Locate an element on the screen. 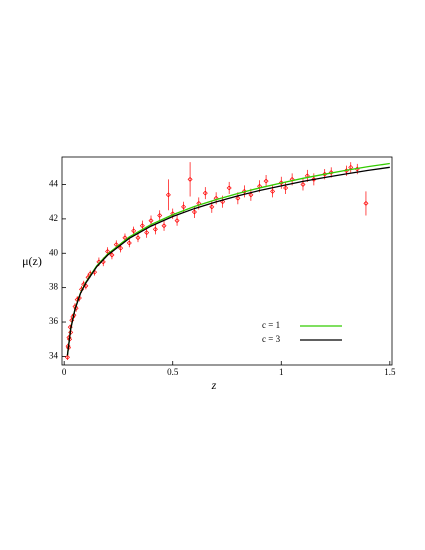 Image resolution: width=425 pixels, height=550 pixels. y-tick-label: 42 is located at coordinates (53, 218).